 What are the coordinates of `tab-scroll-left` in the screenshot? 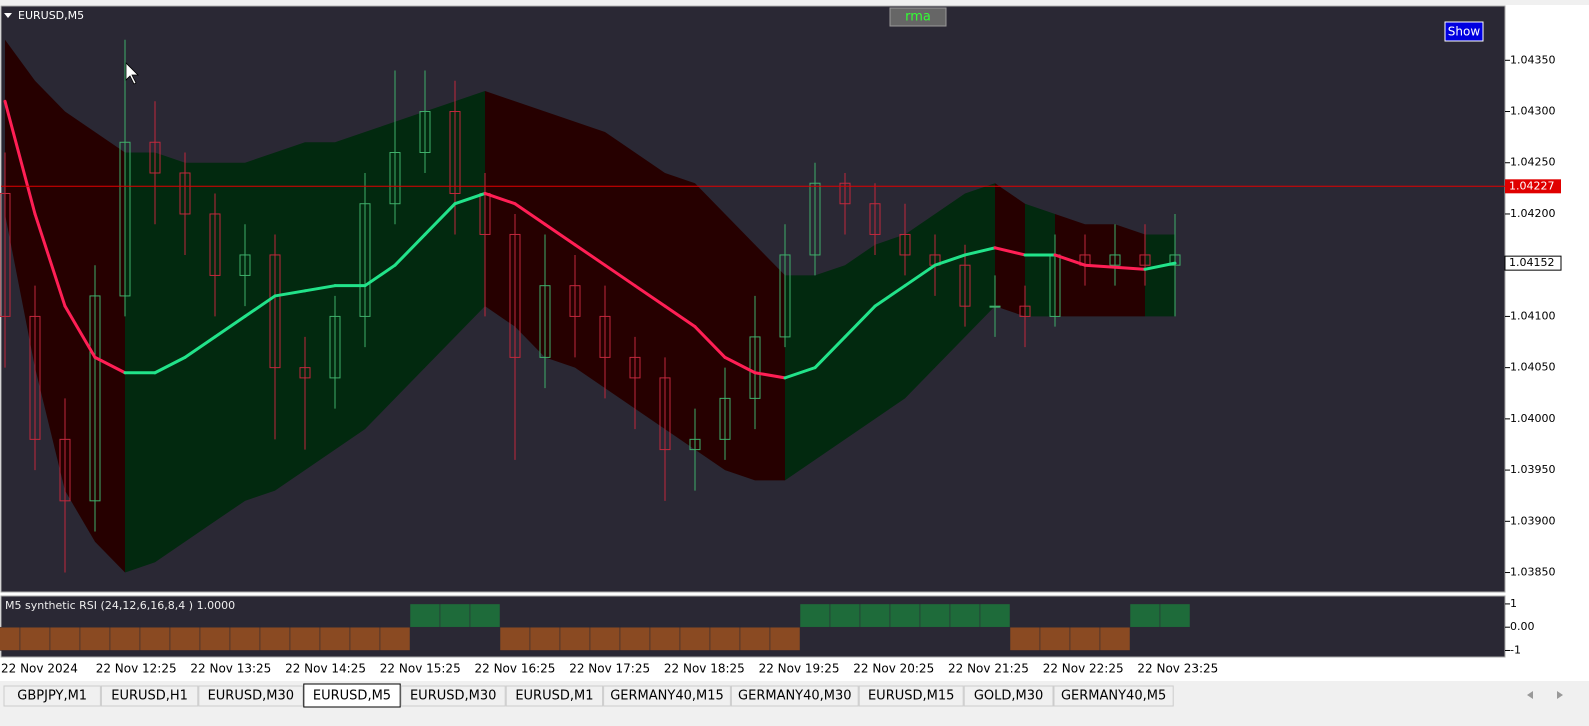 It's located at (1530, 695).